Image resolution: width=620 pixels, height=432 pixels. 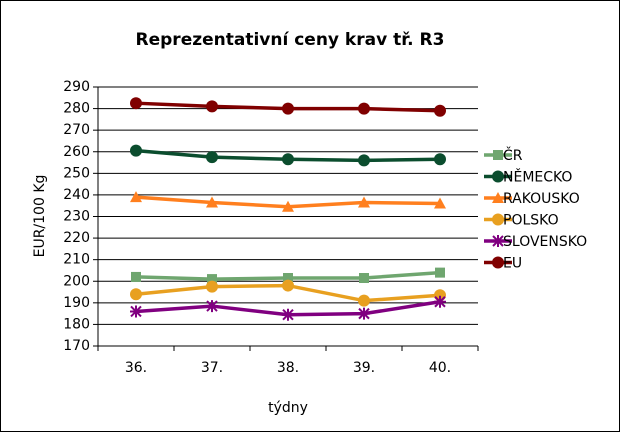 I want to click on y-tick-label: 190, so click(x=76, y=303).